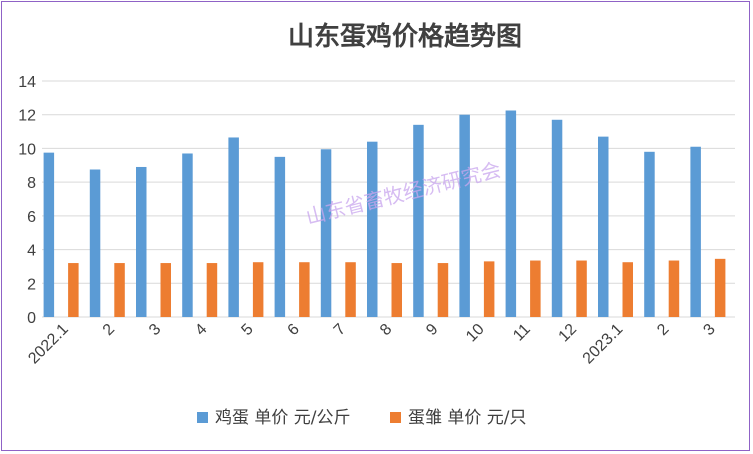 Image resolution: width=753 pixels, height=454 pixels. I want to click on x-tick-label: 4, so click(201, 330).